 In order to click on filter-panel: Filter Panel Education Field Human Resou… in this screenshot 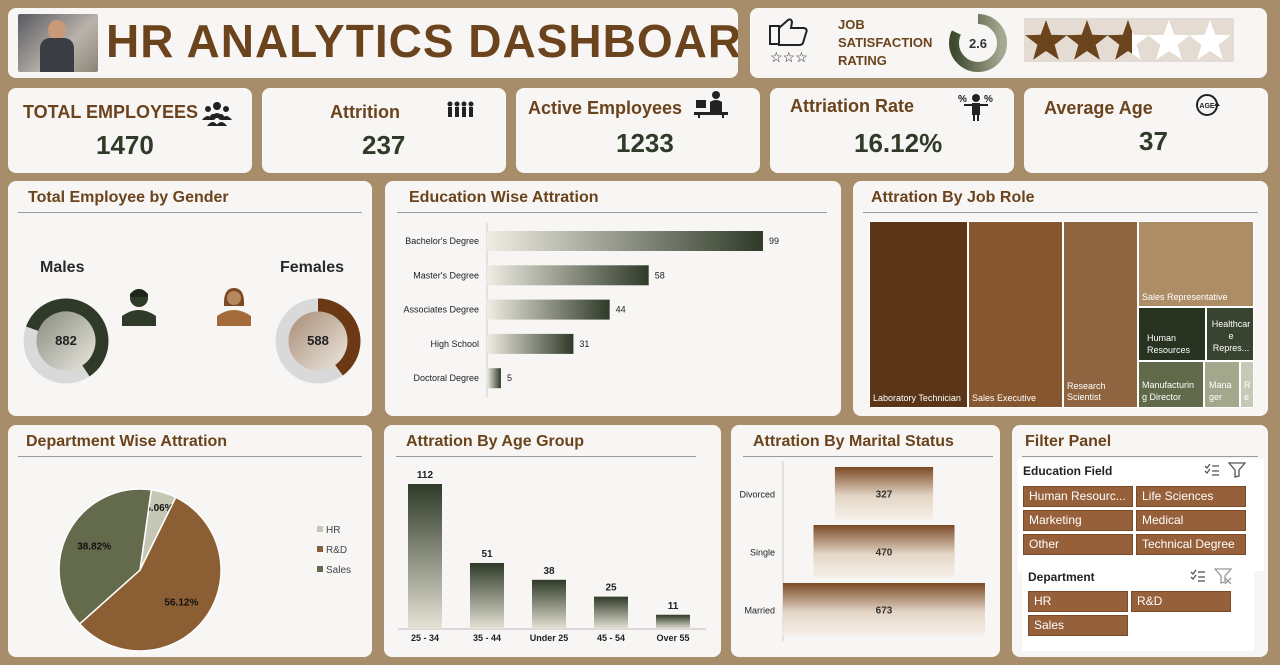, I will do `click(1140, 541)`.